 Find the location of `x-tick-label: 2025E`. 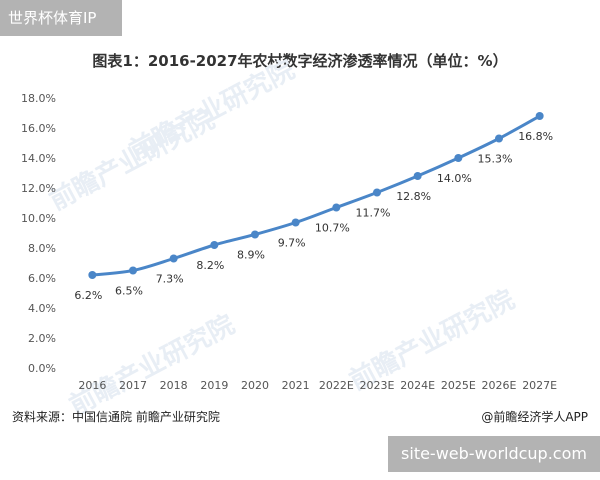

x-tick-label: 2025E is located at coordinates (458, 385).